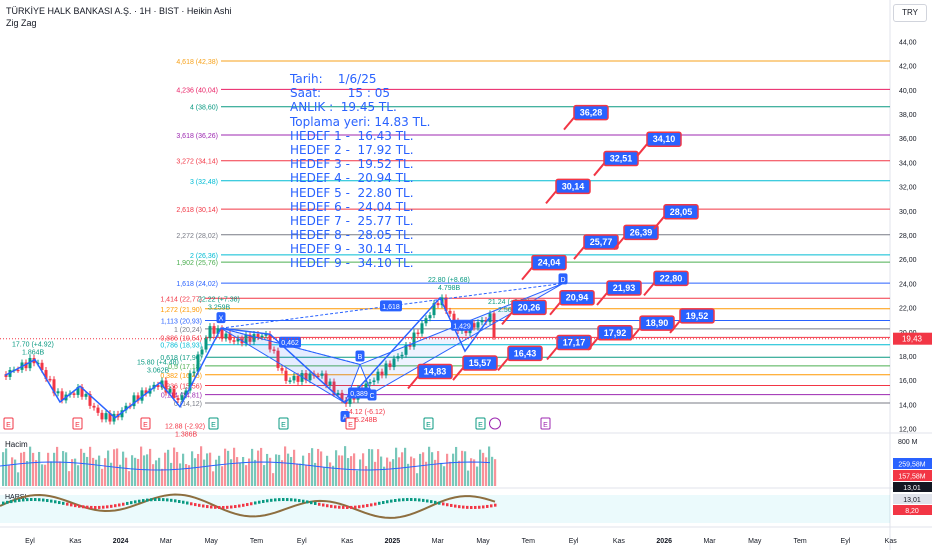  I want to click on time-tick: Tem, so click(256, 541).